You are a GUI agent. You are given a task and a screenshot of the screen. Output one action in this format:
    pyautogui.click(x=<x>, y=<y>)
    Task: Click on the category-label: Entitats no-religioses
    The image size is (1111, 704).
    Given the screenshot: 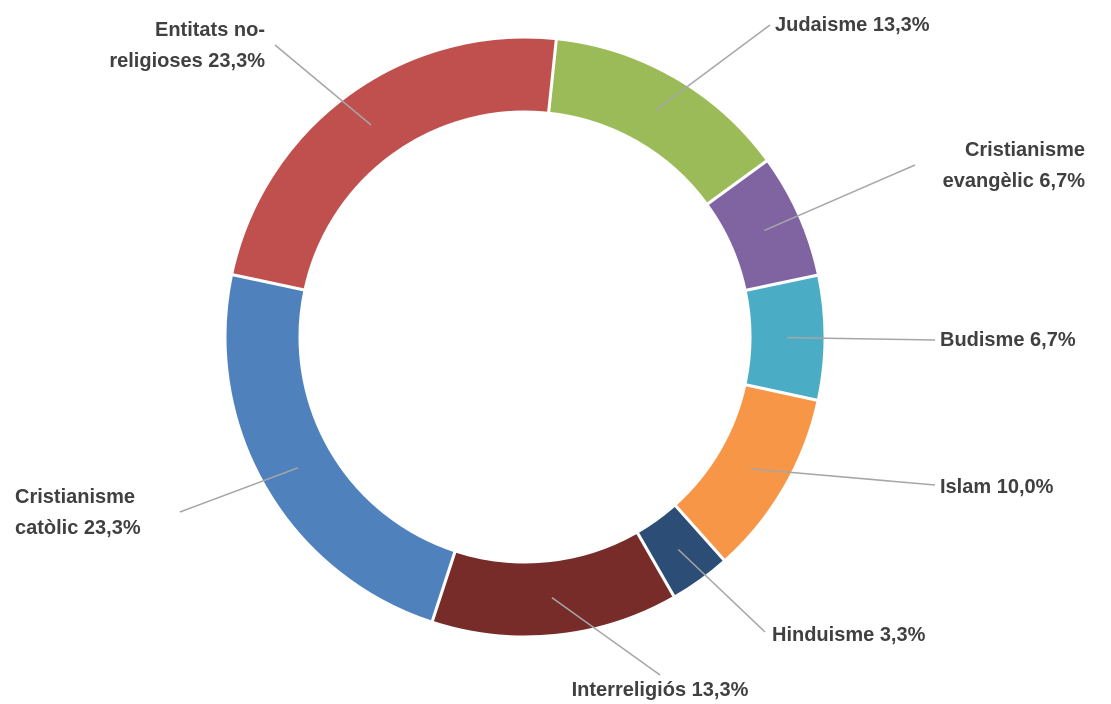 What is the action you would take?
    pyautogui.click(x=187, y=45)
    